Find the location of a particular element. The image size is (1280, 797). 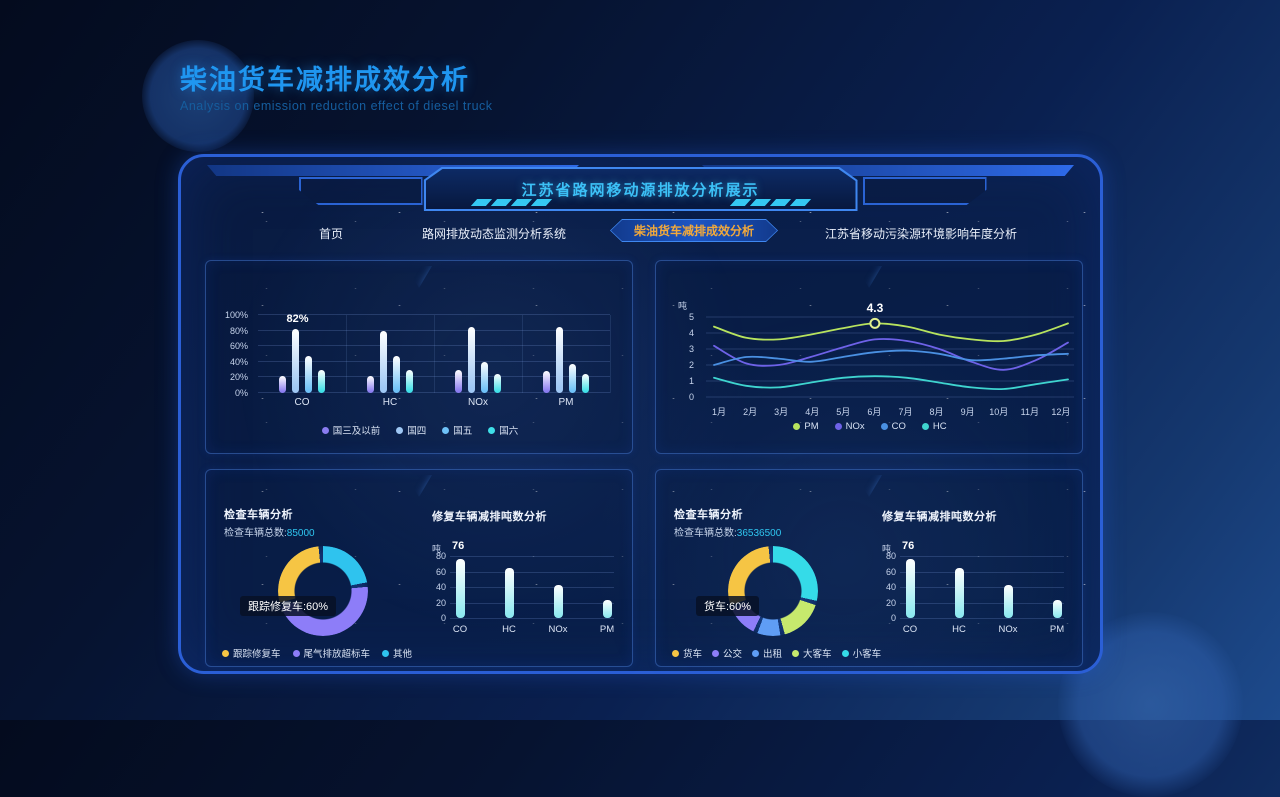

bar-国四-CO is located at coordinates (295, 361).